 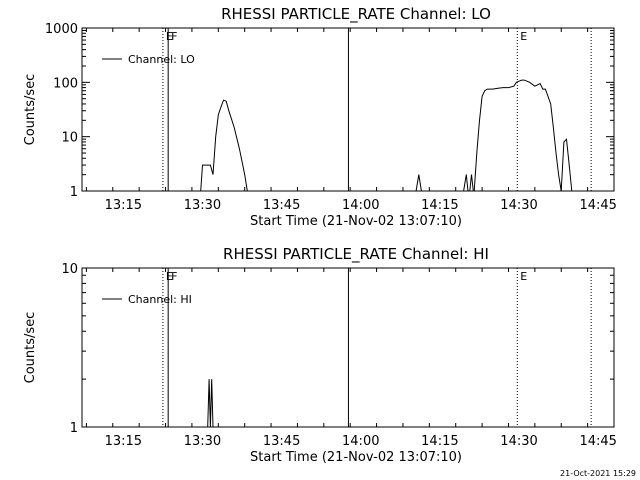 I want to click on chart1-ytick-label: 1000, so click(x=61, y=29).